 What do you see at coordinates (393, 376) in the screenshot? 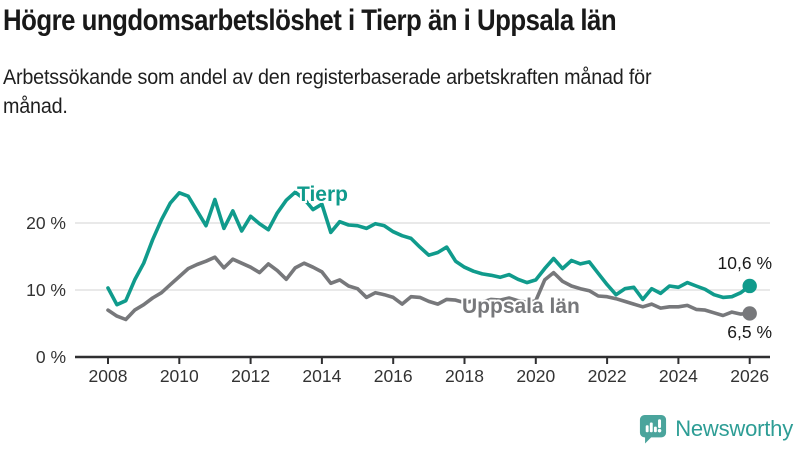
I see `x-axis-tick-label: 2016` at bounding box center [393, 376].